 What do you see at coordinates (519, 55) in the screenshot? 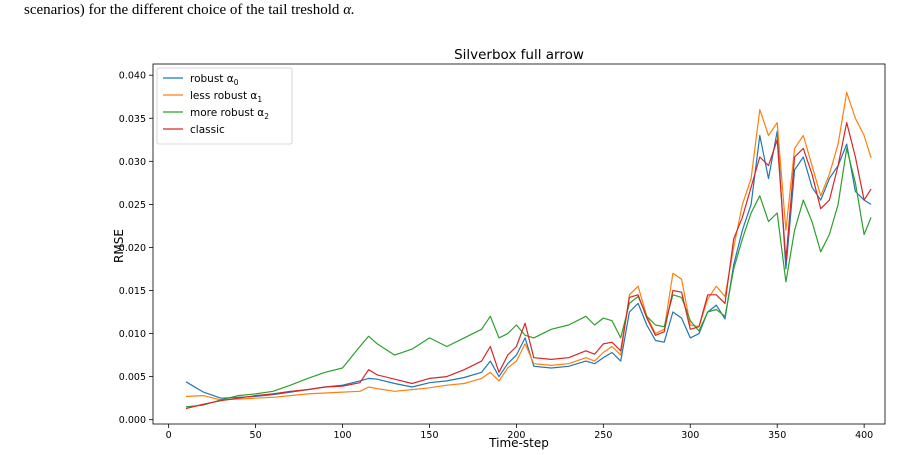
I see `chart-title: Silverbox full arrow` at bounding box center [519, 55].